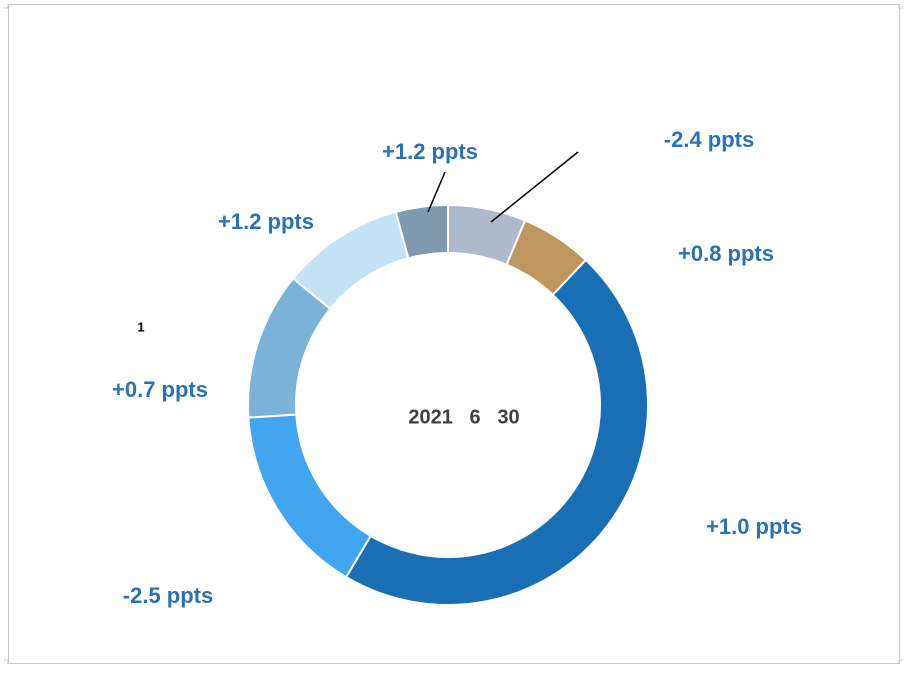 This screenshot has height=679, width=906. Describe the element at coordinates (709, 139) in the screenshot. I see `slice-annotation: -2.4 ppts` at that location.